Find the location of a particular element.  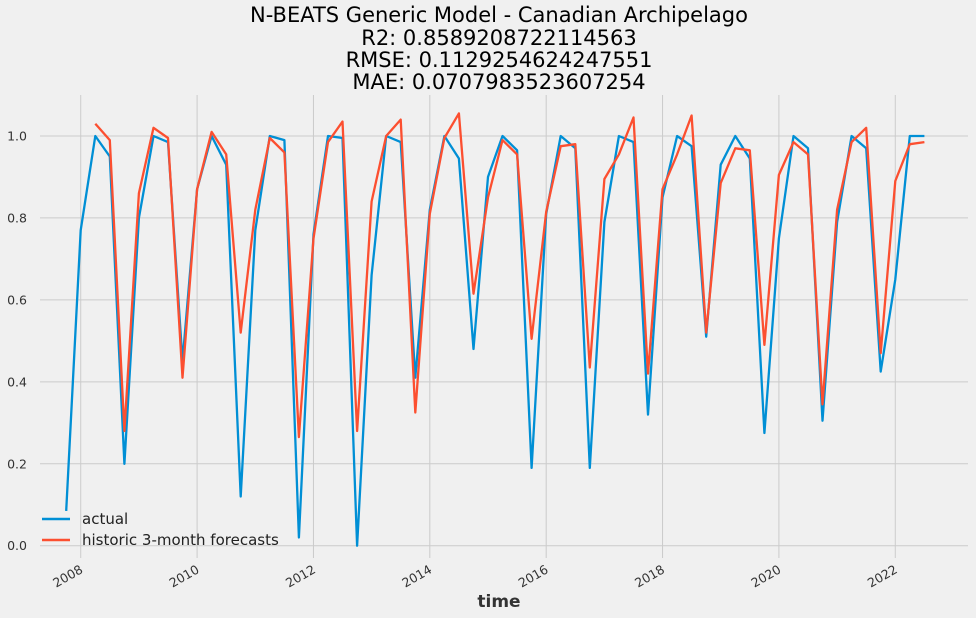

y-tick-label: 0.8 is located at coordinates (17, 217).